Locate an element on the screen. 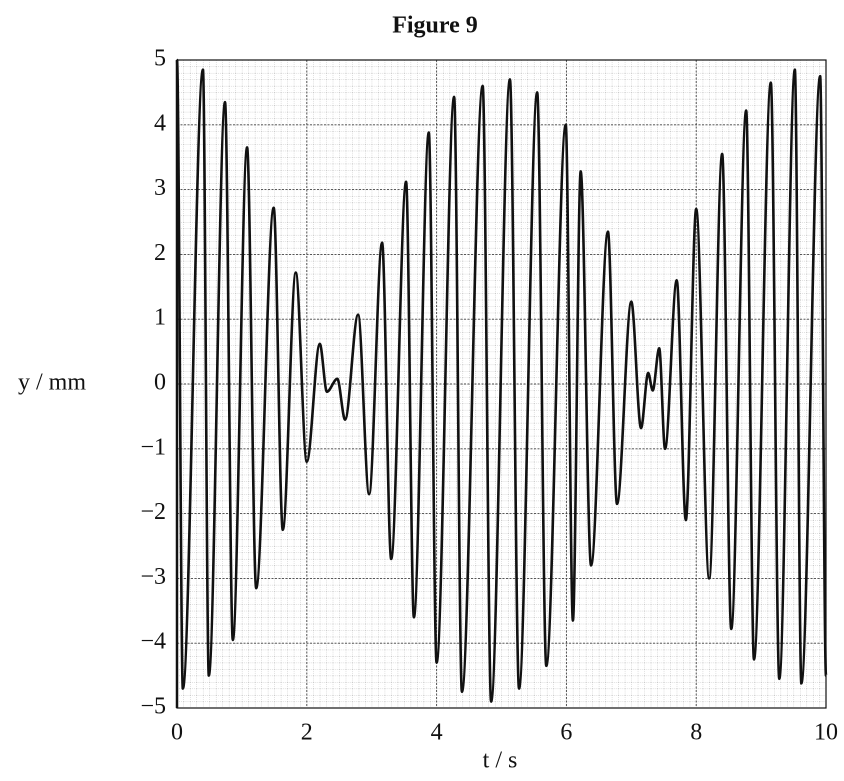 The height and width of the screenshot is (781, 844). y-tick-label: 4 is located at coordinates (160, 123).